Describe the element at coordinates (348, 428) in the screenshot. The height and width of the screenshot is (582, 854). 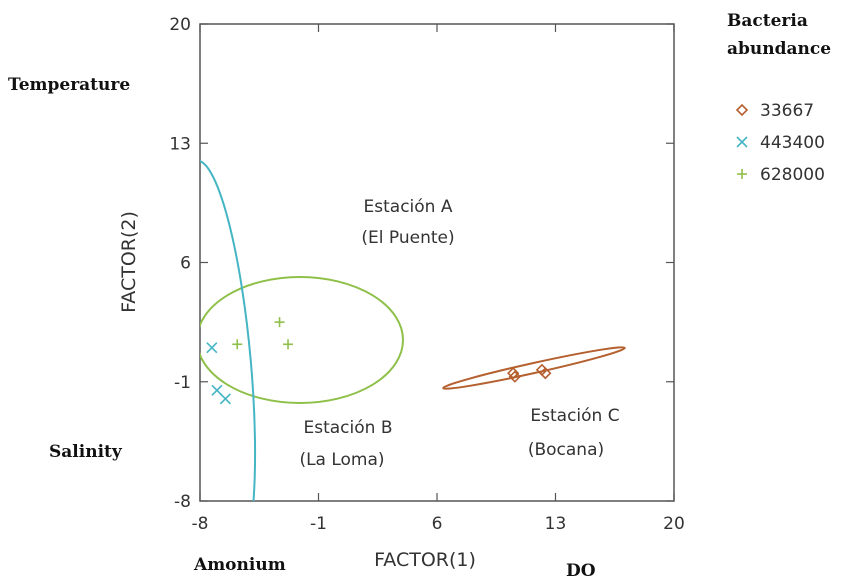
I see `station-b-label: Estación B` at that location.